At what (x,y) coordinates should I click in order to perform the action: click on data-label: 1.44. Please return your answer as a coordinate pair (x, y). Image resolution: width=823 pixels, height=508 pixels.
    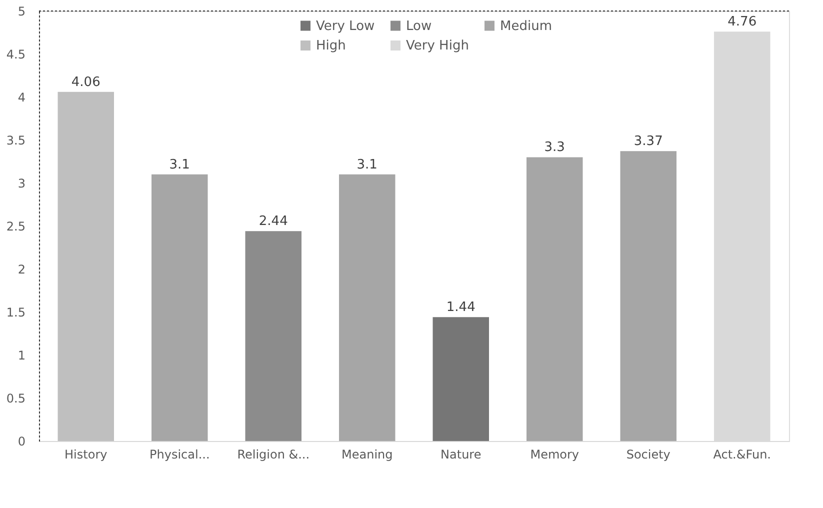
    Looking at the image, I should click on (461, 308).